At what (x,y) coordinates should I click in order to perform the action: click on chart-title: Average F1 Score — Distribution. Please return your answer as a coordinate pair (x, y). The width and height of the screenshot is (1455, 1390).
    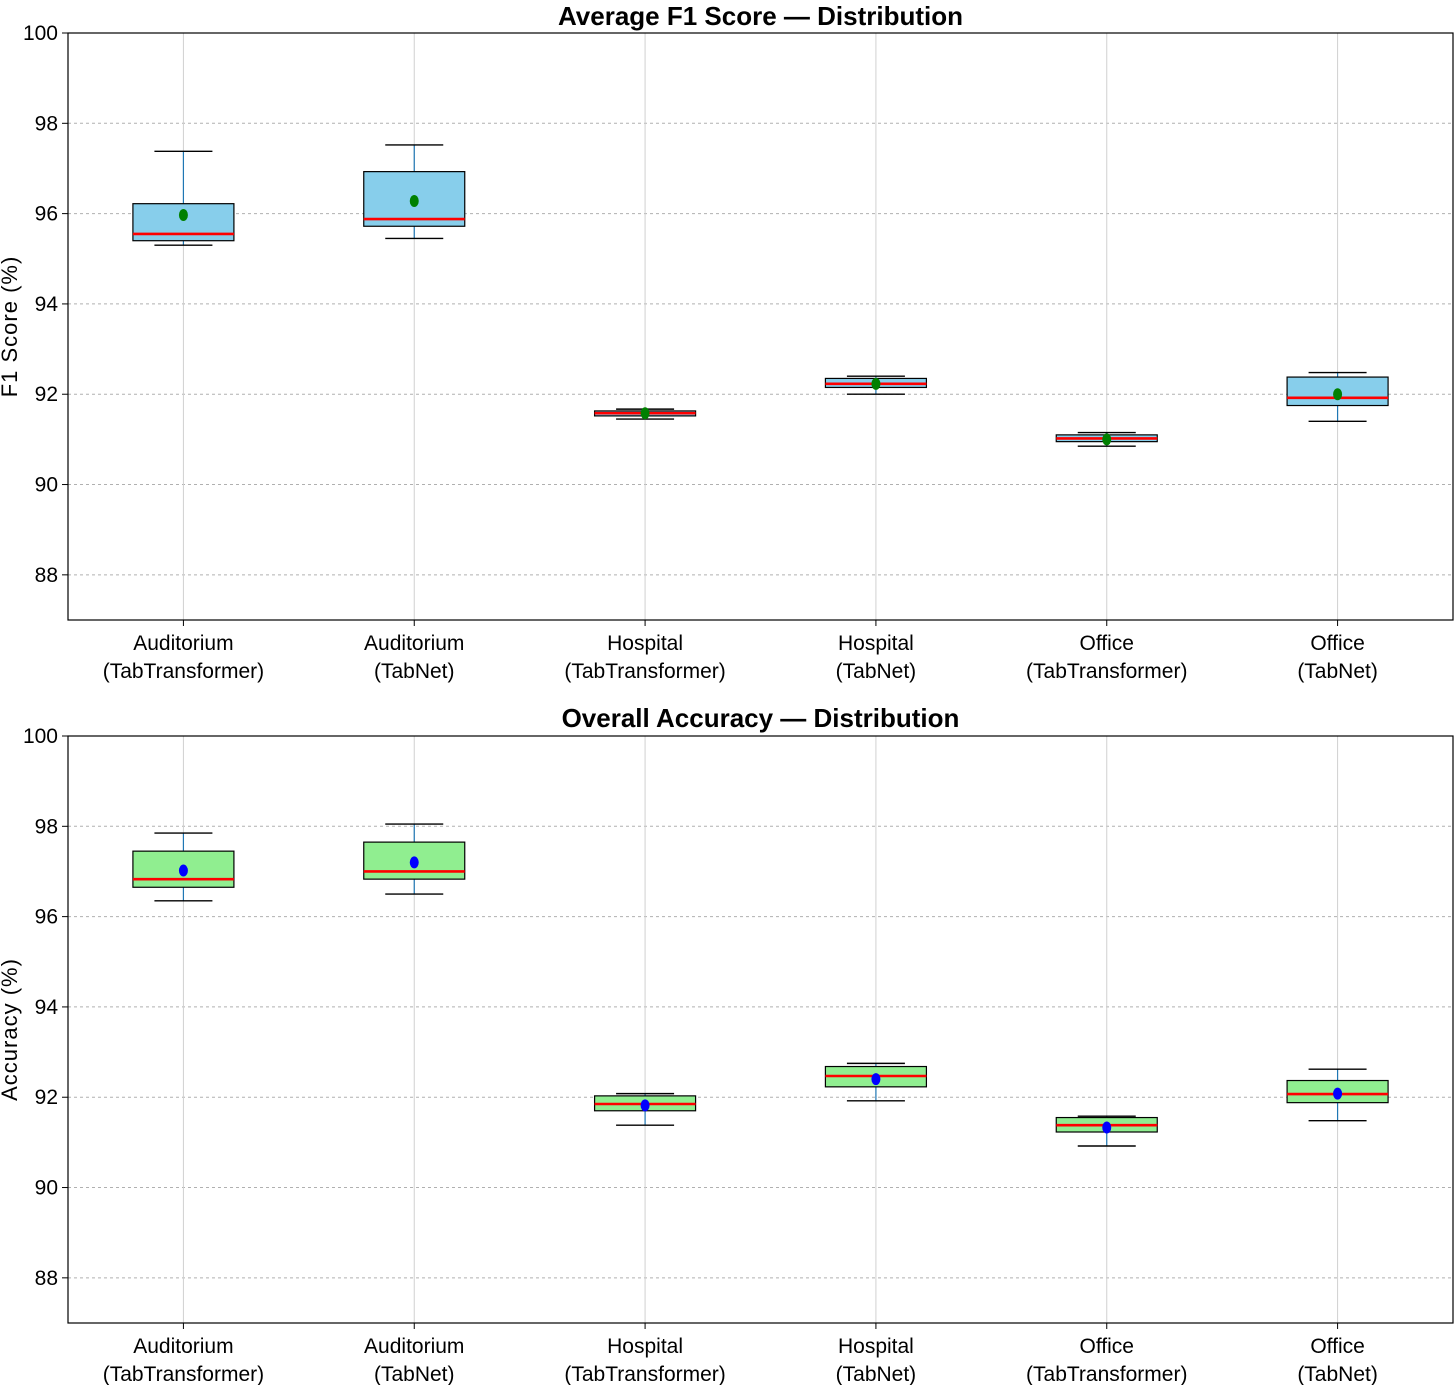
    Looking at the image, I should click on (760, 16).